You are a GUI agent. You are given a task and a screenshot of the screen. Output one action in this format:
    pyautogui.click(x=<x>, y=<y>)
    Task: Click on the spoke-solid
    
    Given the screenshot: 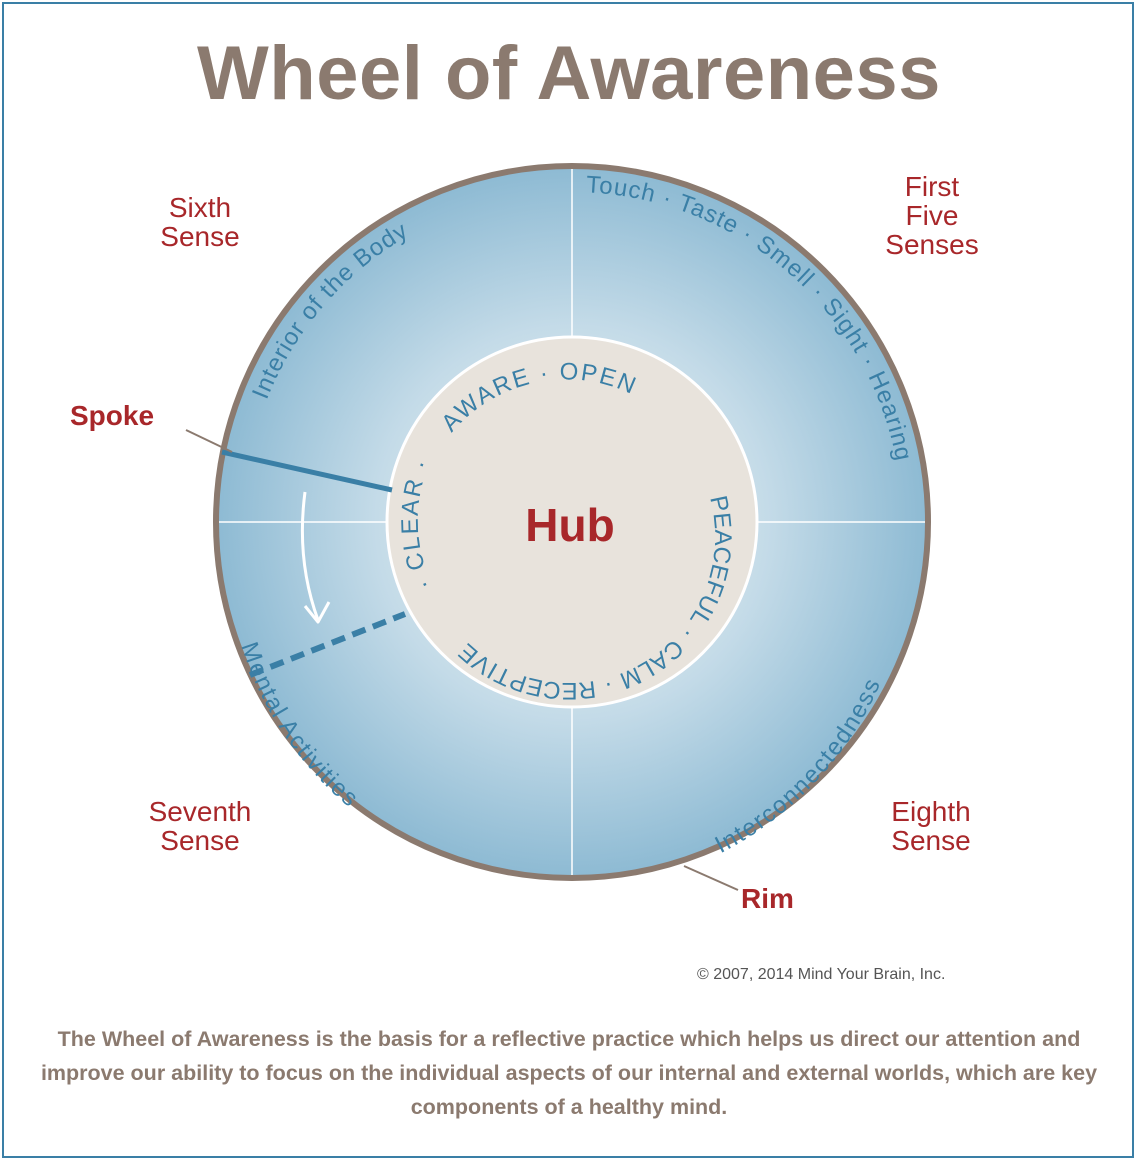 What is the action you would take?
    pyautogui.click(x=307, y=471)
    